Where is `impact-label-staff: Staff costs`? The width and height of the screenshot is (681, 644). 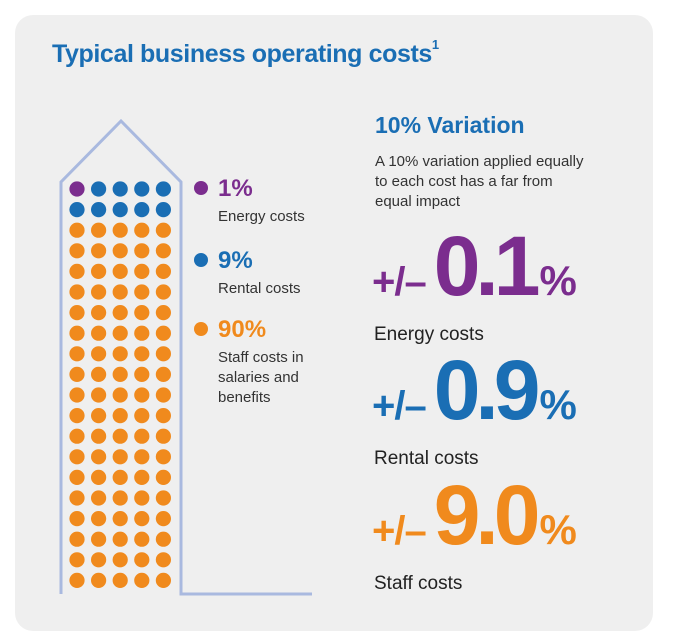
impact-label-staff: Staff costs is located at coordinates (418, 583).